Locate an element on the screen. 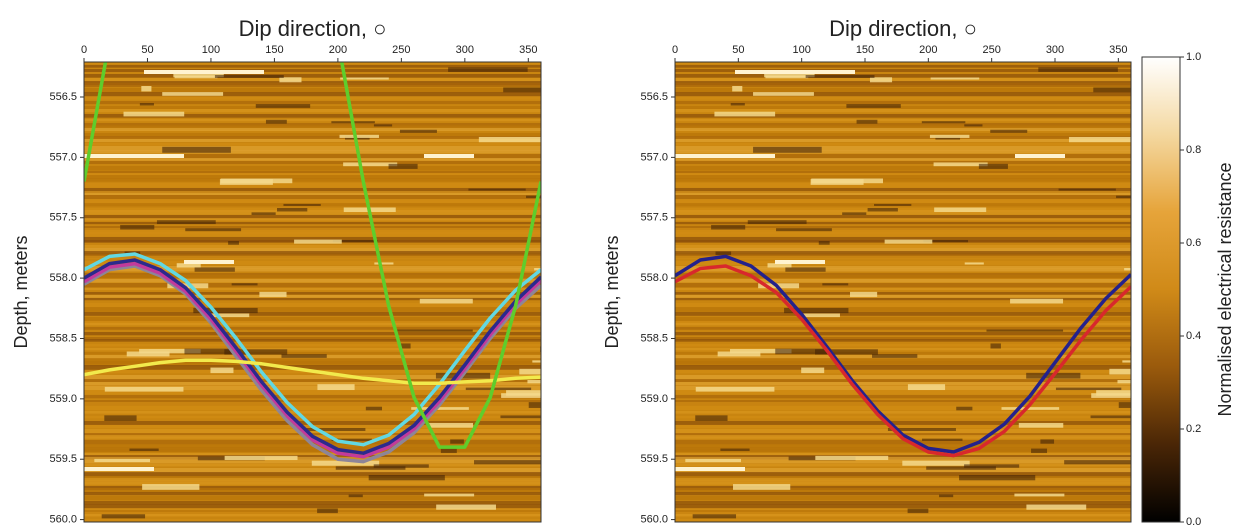 Image resolution: width=1237 pixels, height=530 pixels. x-tick-label: 0 is located at coordinates (84, 50).